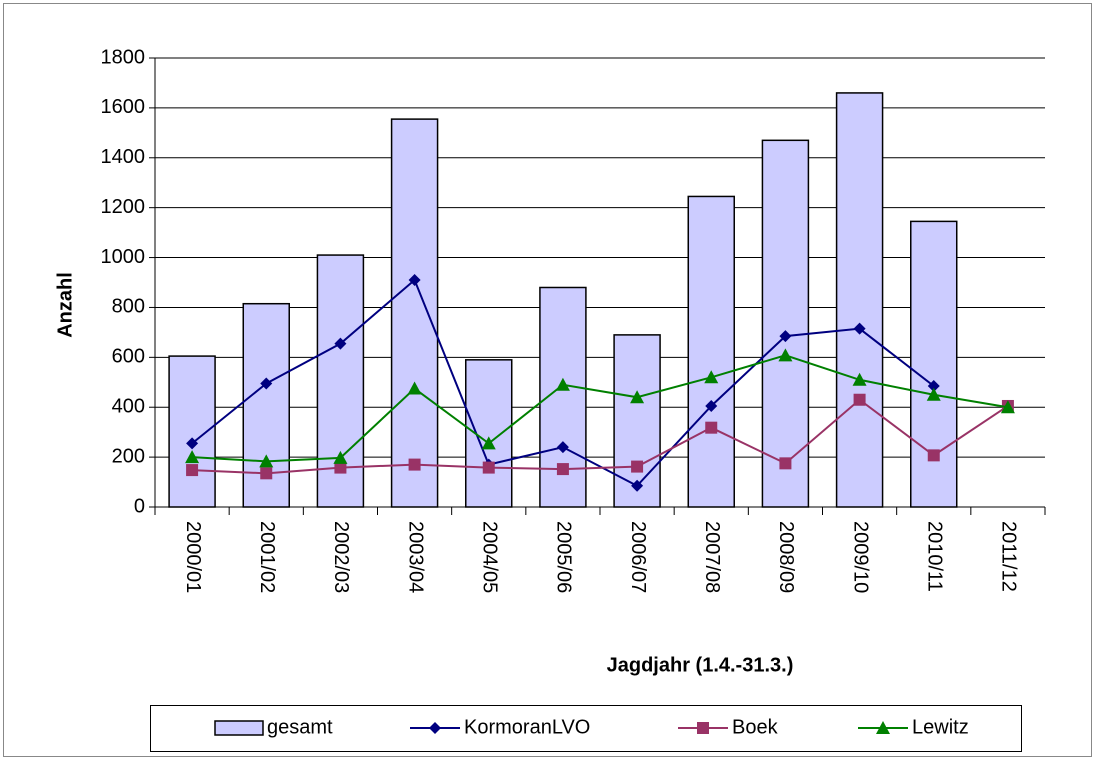 This screenshot has width=1095, height=760. What do you see at coordinates (341, 557) in the screenshot?
I see `x-tick-label: 2002/03` at bounding box center [341, 557].